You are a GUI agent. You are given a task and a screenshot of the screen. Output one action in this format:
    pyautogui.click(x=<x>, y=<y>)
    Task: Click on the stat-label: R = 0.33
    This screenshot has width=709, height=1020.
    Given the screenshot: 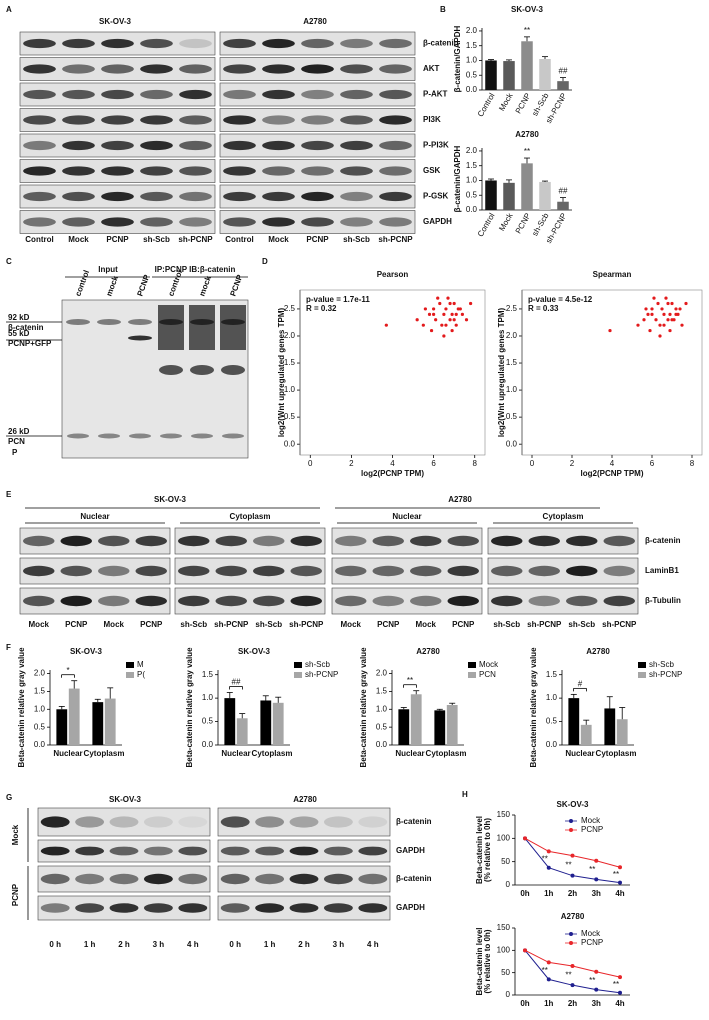 What is the action you would take?
    pyautogui.click(x=543, y=308)
    